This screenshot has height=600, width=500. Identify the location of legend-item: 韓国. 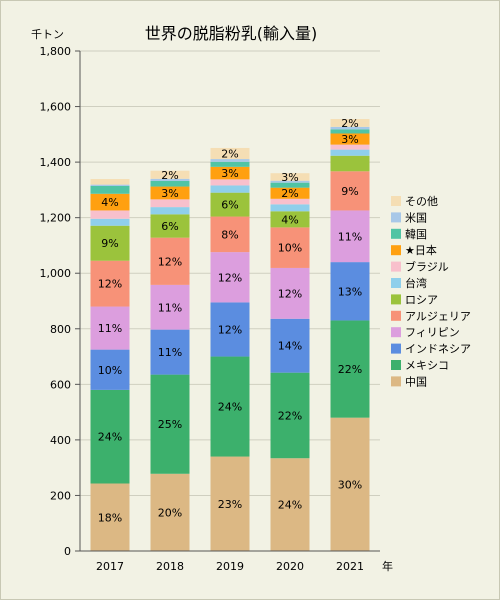
(409, 234).